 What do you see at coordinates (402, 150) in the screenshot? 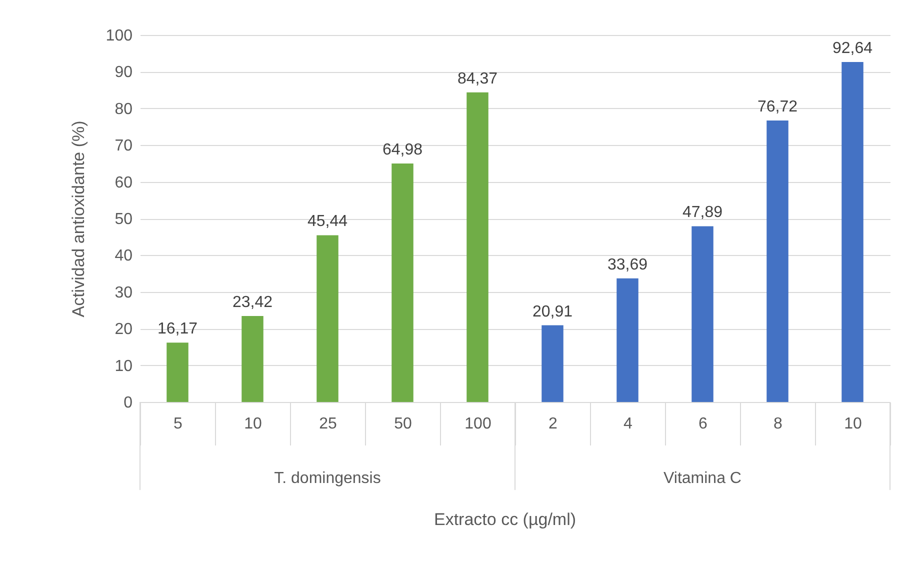
I see `data-label: 64,98` at bounding box center [402, 150].